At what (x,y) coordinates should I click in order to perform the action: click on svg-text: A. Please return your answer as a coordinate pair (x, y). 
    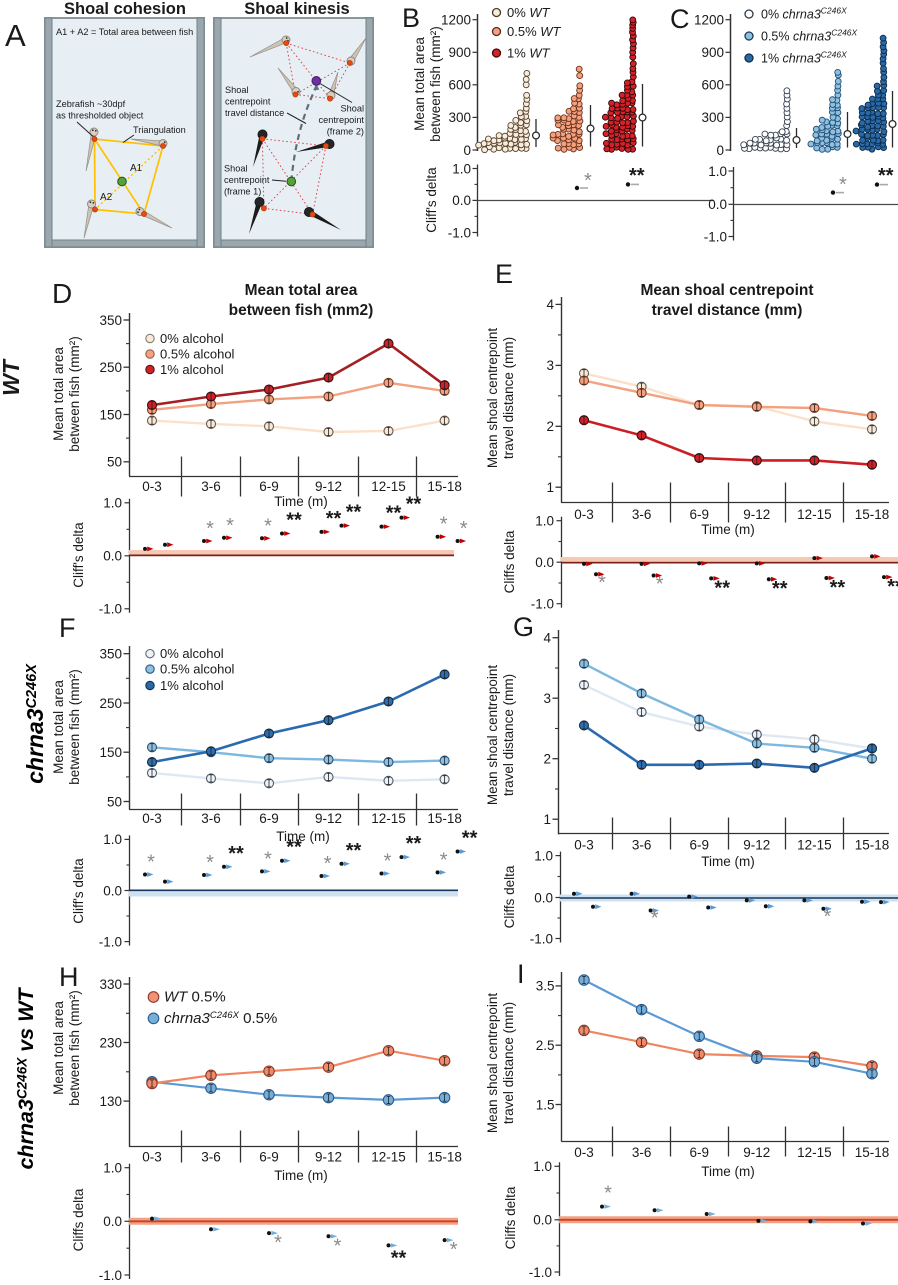
    Looking at the image, I should click on (15, 35).